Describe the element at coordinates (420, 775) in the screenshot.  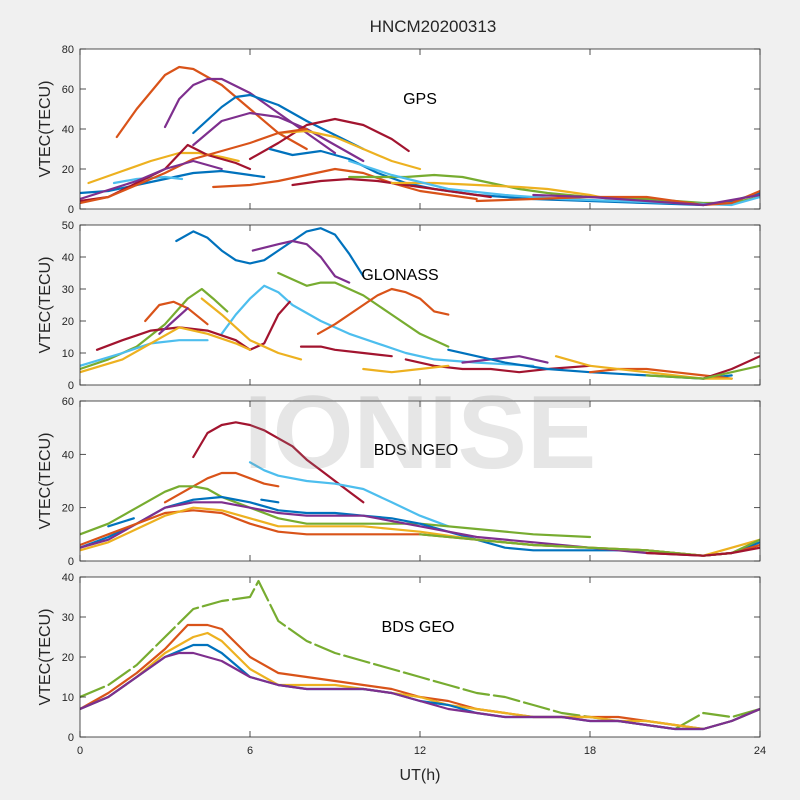
I see `x-axis-label: UT(h)` at that location.